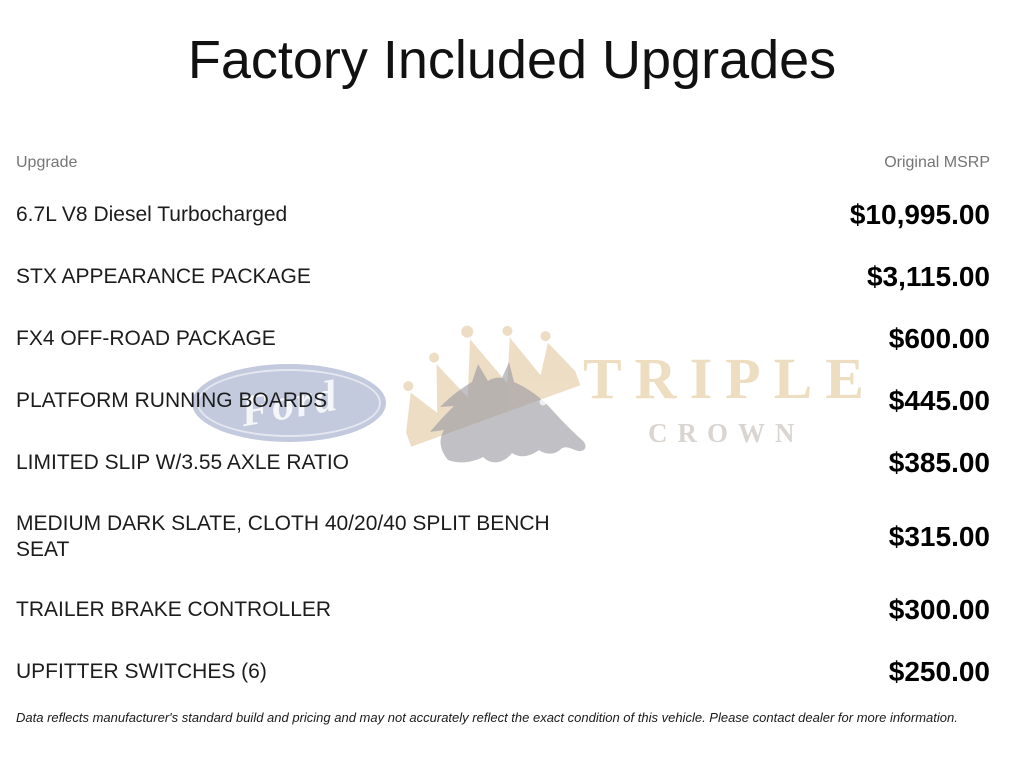 This screenshot has width=1024, height=768. I want to click on upgrade-name: UPFITTER SWITCHES (6), so click(141, 671).